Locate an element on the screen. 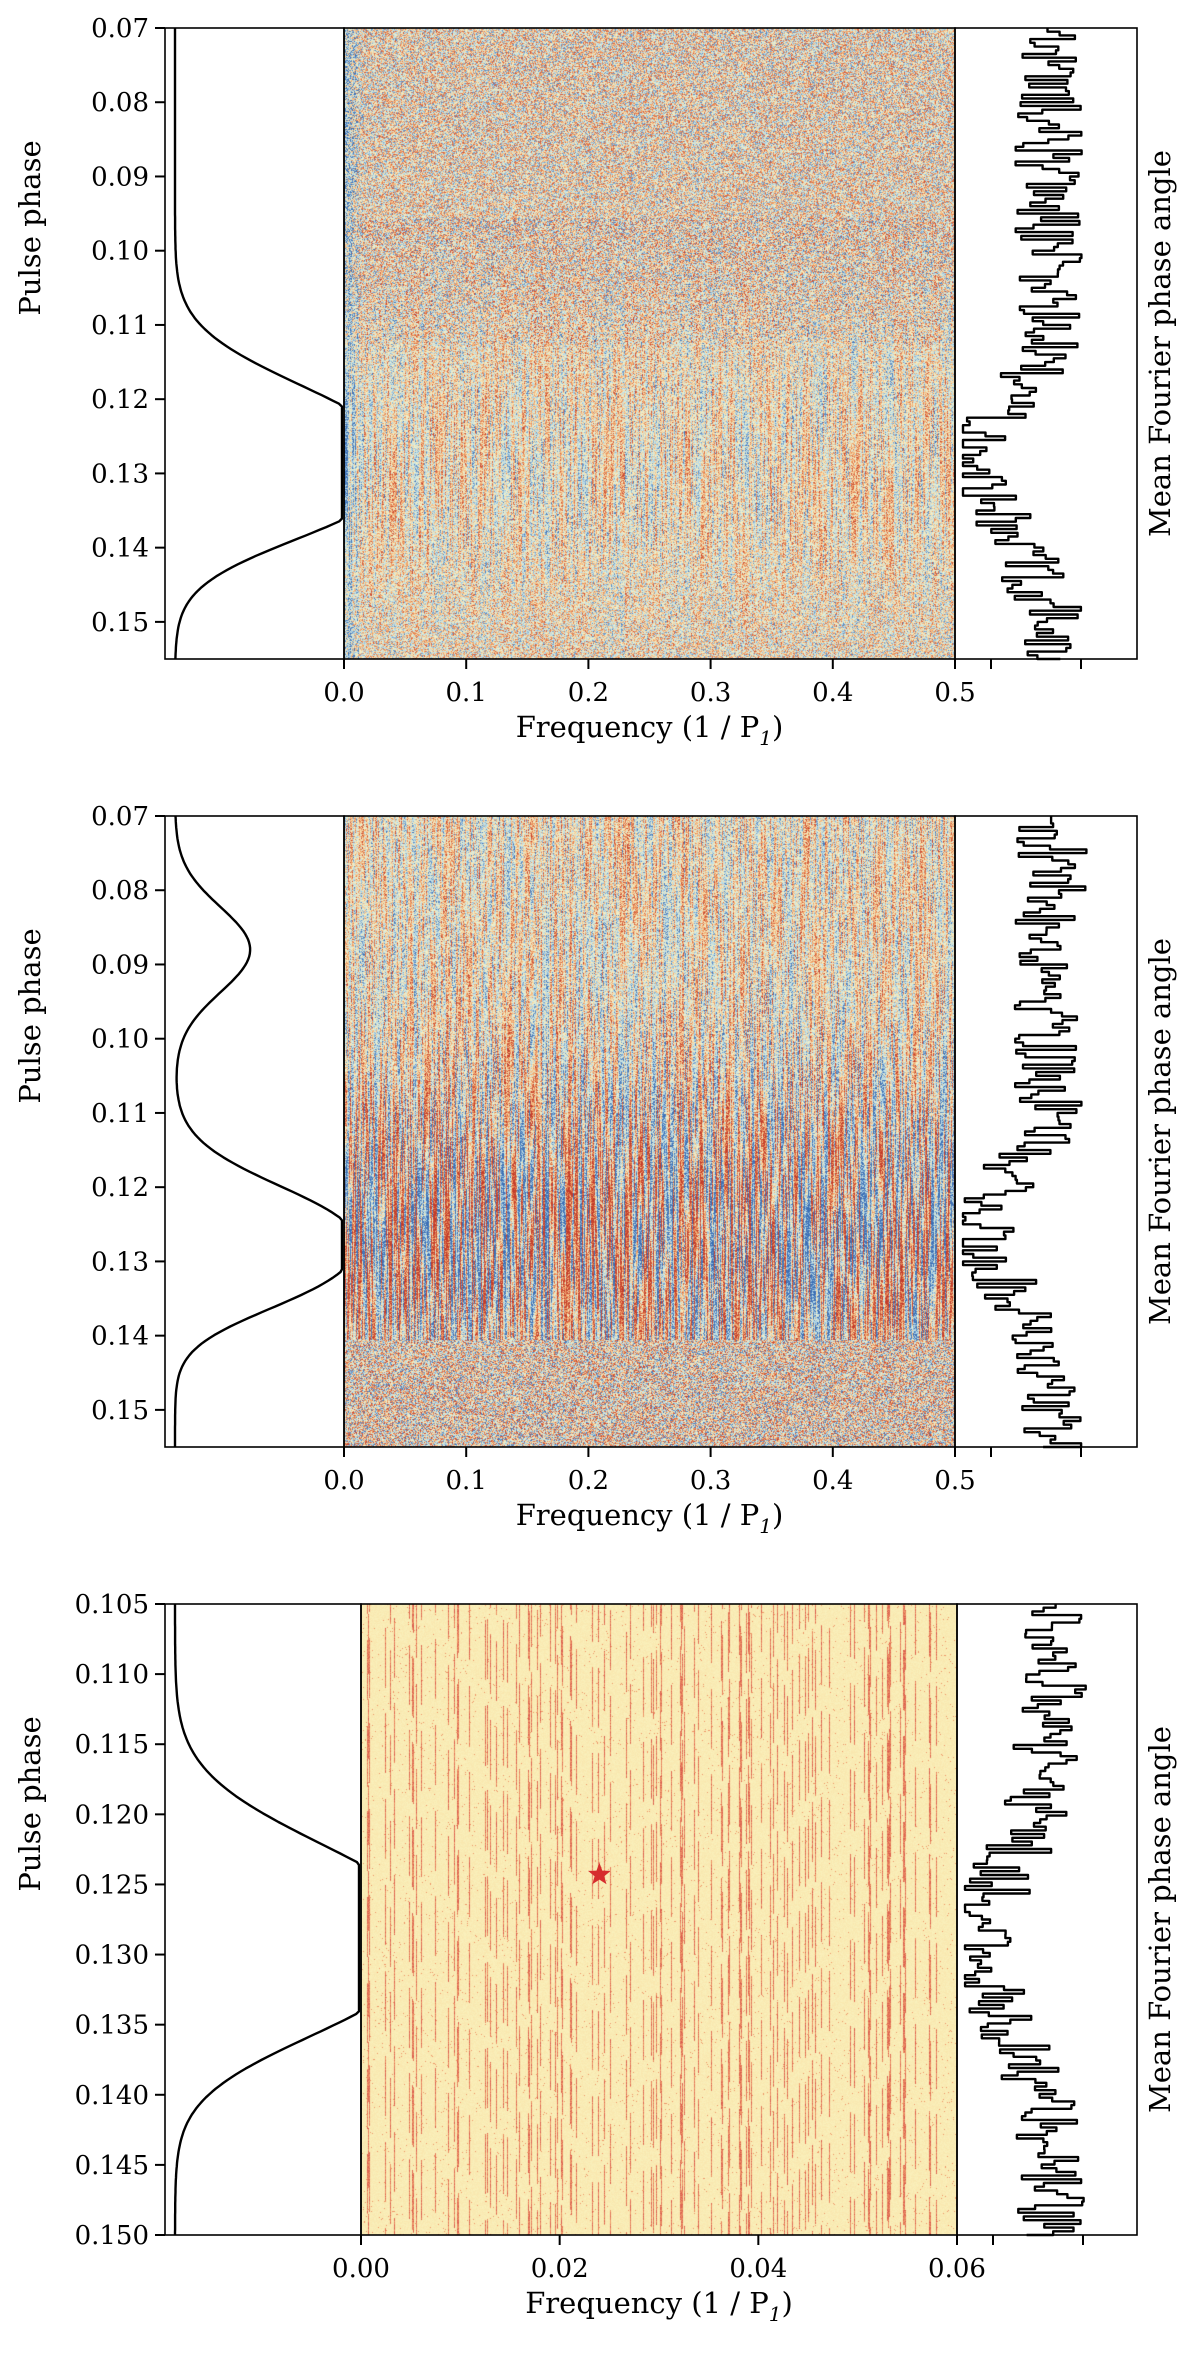 Image resolution: width=1200 pixels, height=2361 pixels. x-tick-label: 0.02 is located at coordinates (560, 2269).